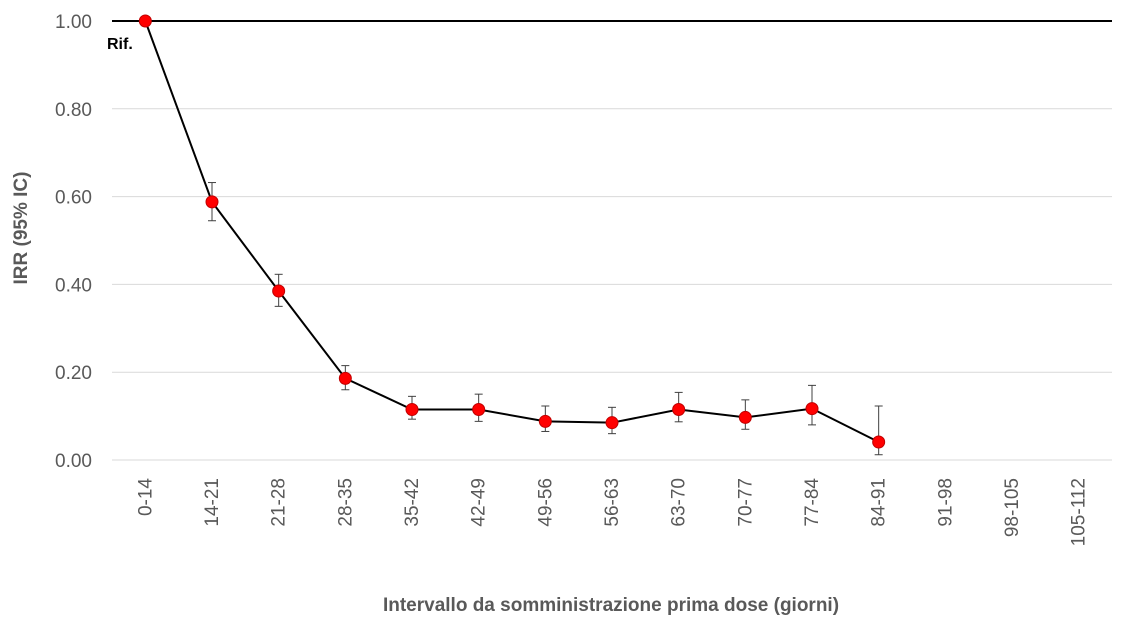 The height and width of the screenshot is (623, 1132). I want to click on y-tick-label: 0.40, so click(73, 285).